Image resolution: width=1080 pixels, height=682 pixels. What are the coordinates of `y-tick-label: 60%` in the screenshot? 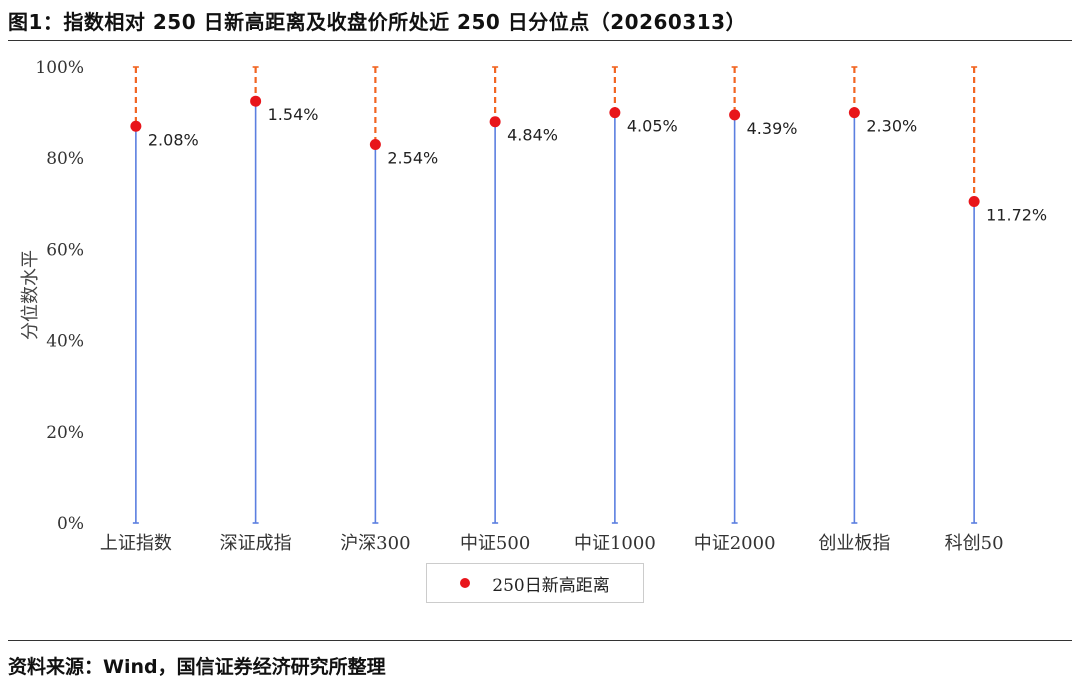 It's located at (65, 250).